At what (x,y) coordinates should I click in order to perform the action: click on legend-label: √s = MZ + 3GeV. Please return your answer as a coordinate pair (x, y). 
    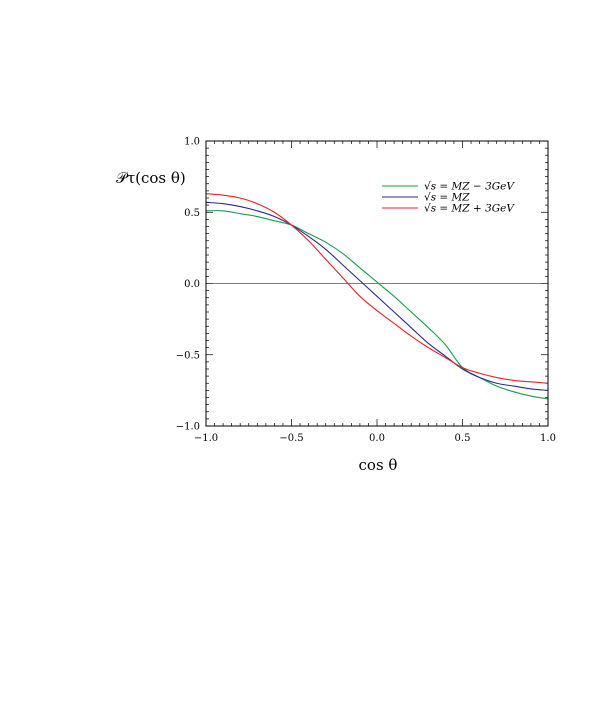
    Looking at the image, I should click on (469, 209).